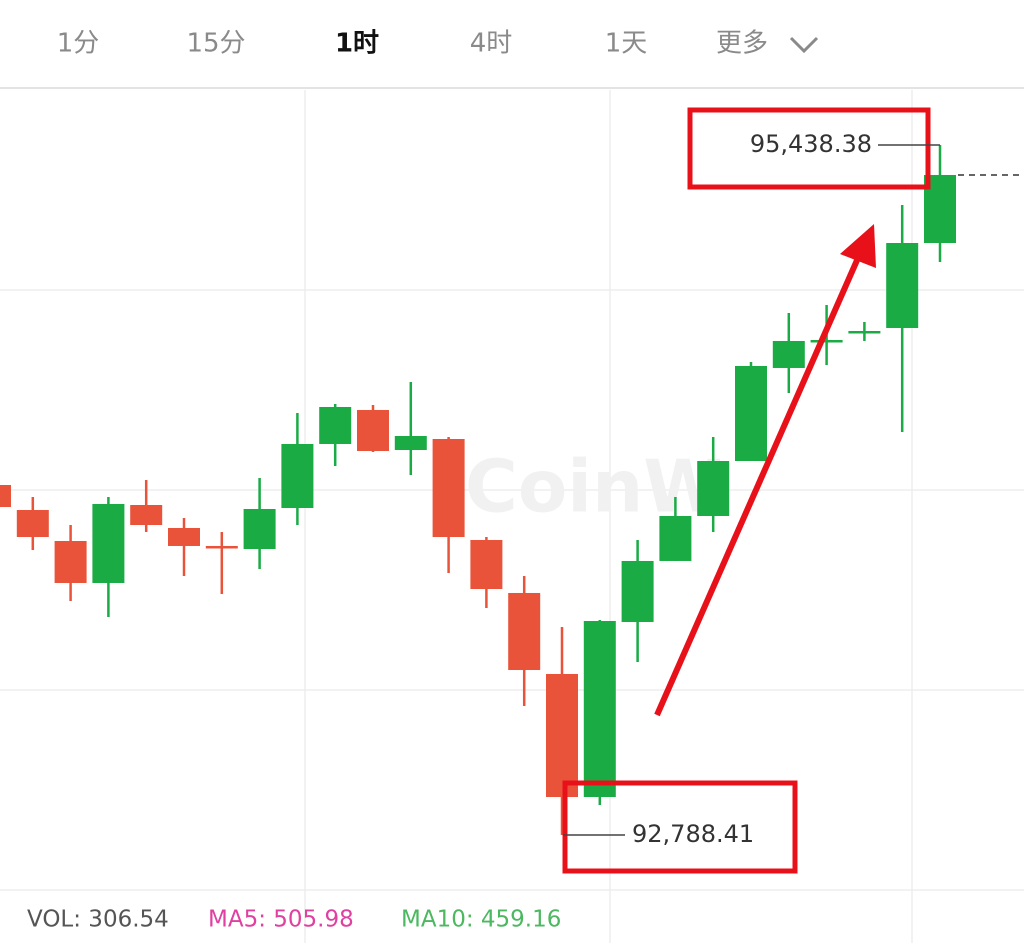 The height and width of the screenshot is (943, 1024). I want to click on tab: 1天, so click(626, 44).